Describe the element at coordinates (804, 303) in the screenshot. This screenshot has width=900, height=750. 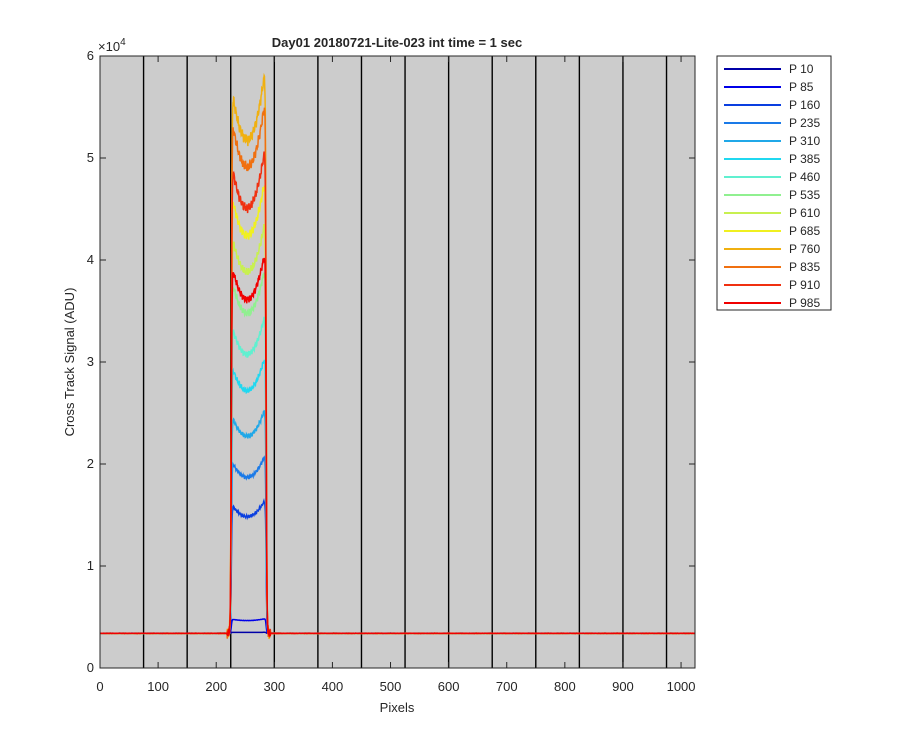
I see `legend-label-13: P 985` at that location.